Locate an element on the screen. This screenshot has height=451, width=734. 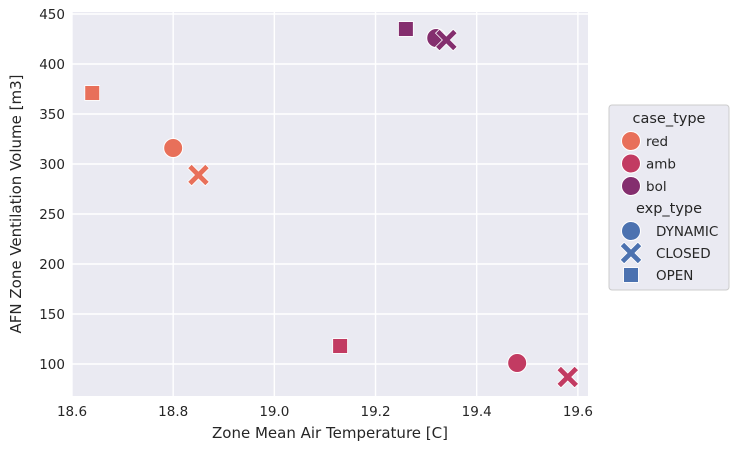
x-tick-label: 18.6 is located at coordinates (72, 412).